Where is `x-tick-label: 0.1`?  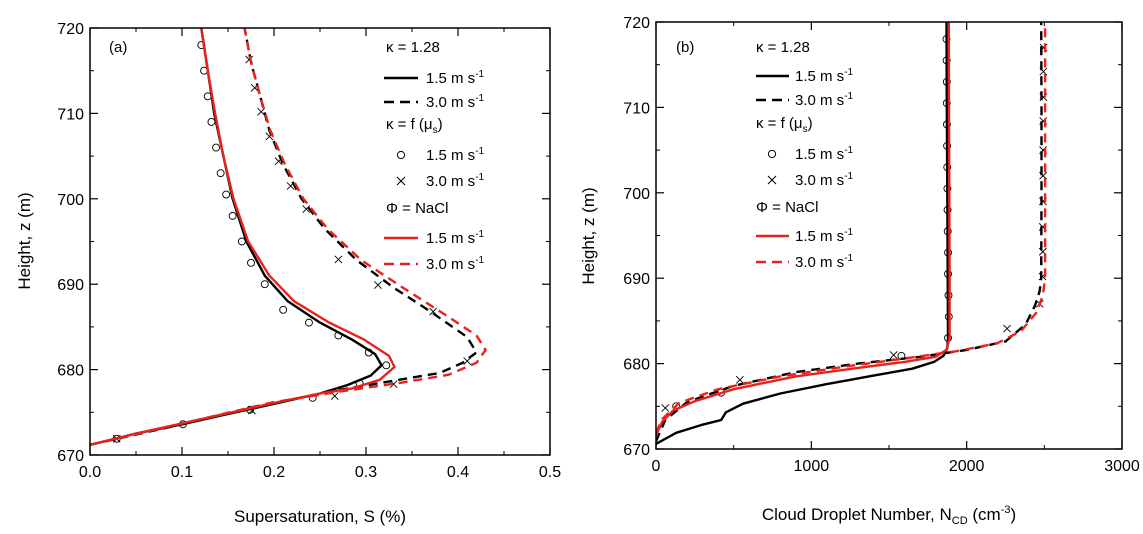
x-tick-label: 0.1 is located at coordinates (182, 472).